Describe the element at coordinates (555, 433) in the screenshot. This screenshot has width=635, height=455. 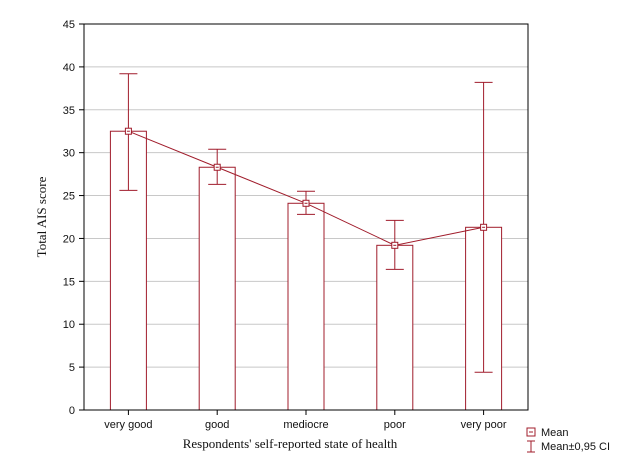
I see `legend-mean-label: Mean` at that location.